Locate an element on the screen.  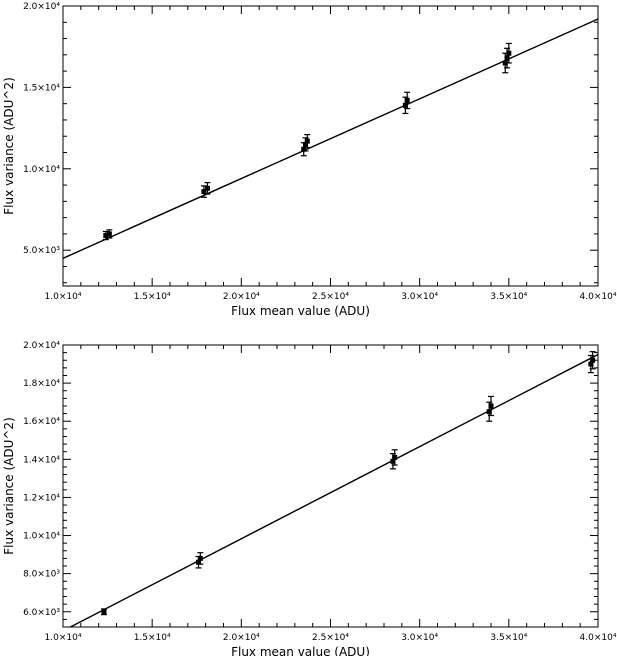
y-tick-label: 1.8×10⁴ is located at coordinates (41, 384).